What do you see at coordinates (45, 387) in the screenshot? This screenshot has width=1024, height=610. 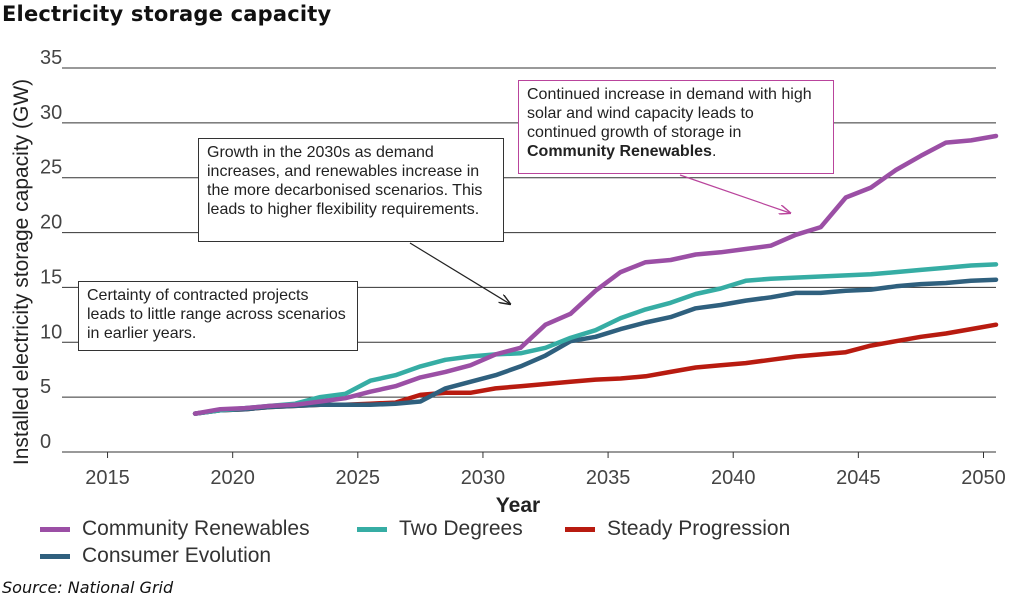 I see `y-tick-label: 5` at bounding box center [45, 387].